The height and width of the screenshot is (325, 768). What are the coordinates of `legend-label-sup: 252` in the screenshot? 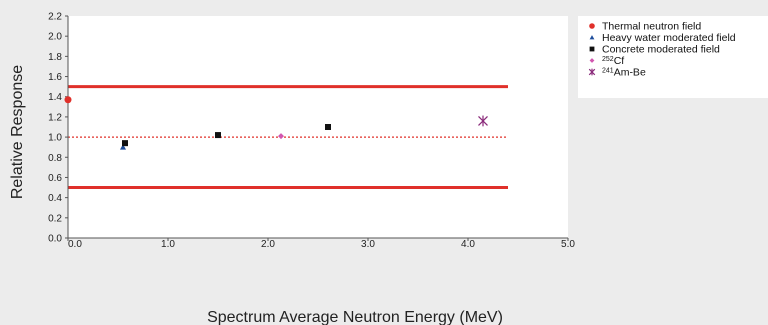 It's located at (608, 59).